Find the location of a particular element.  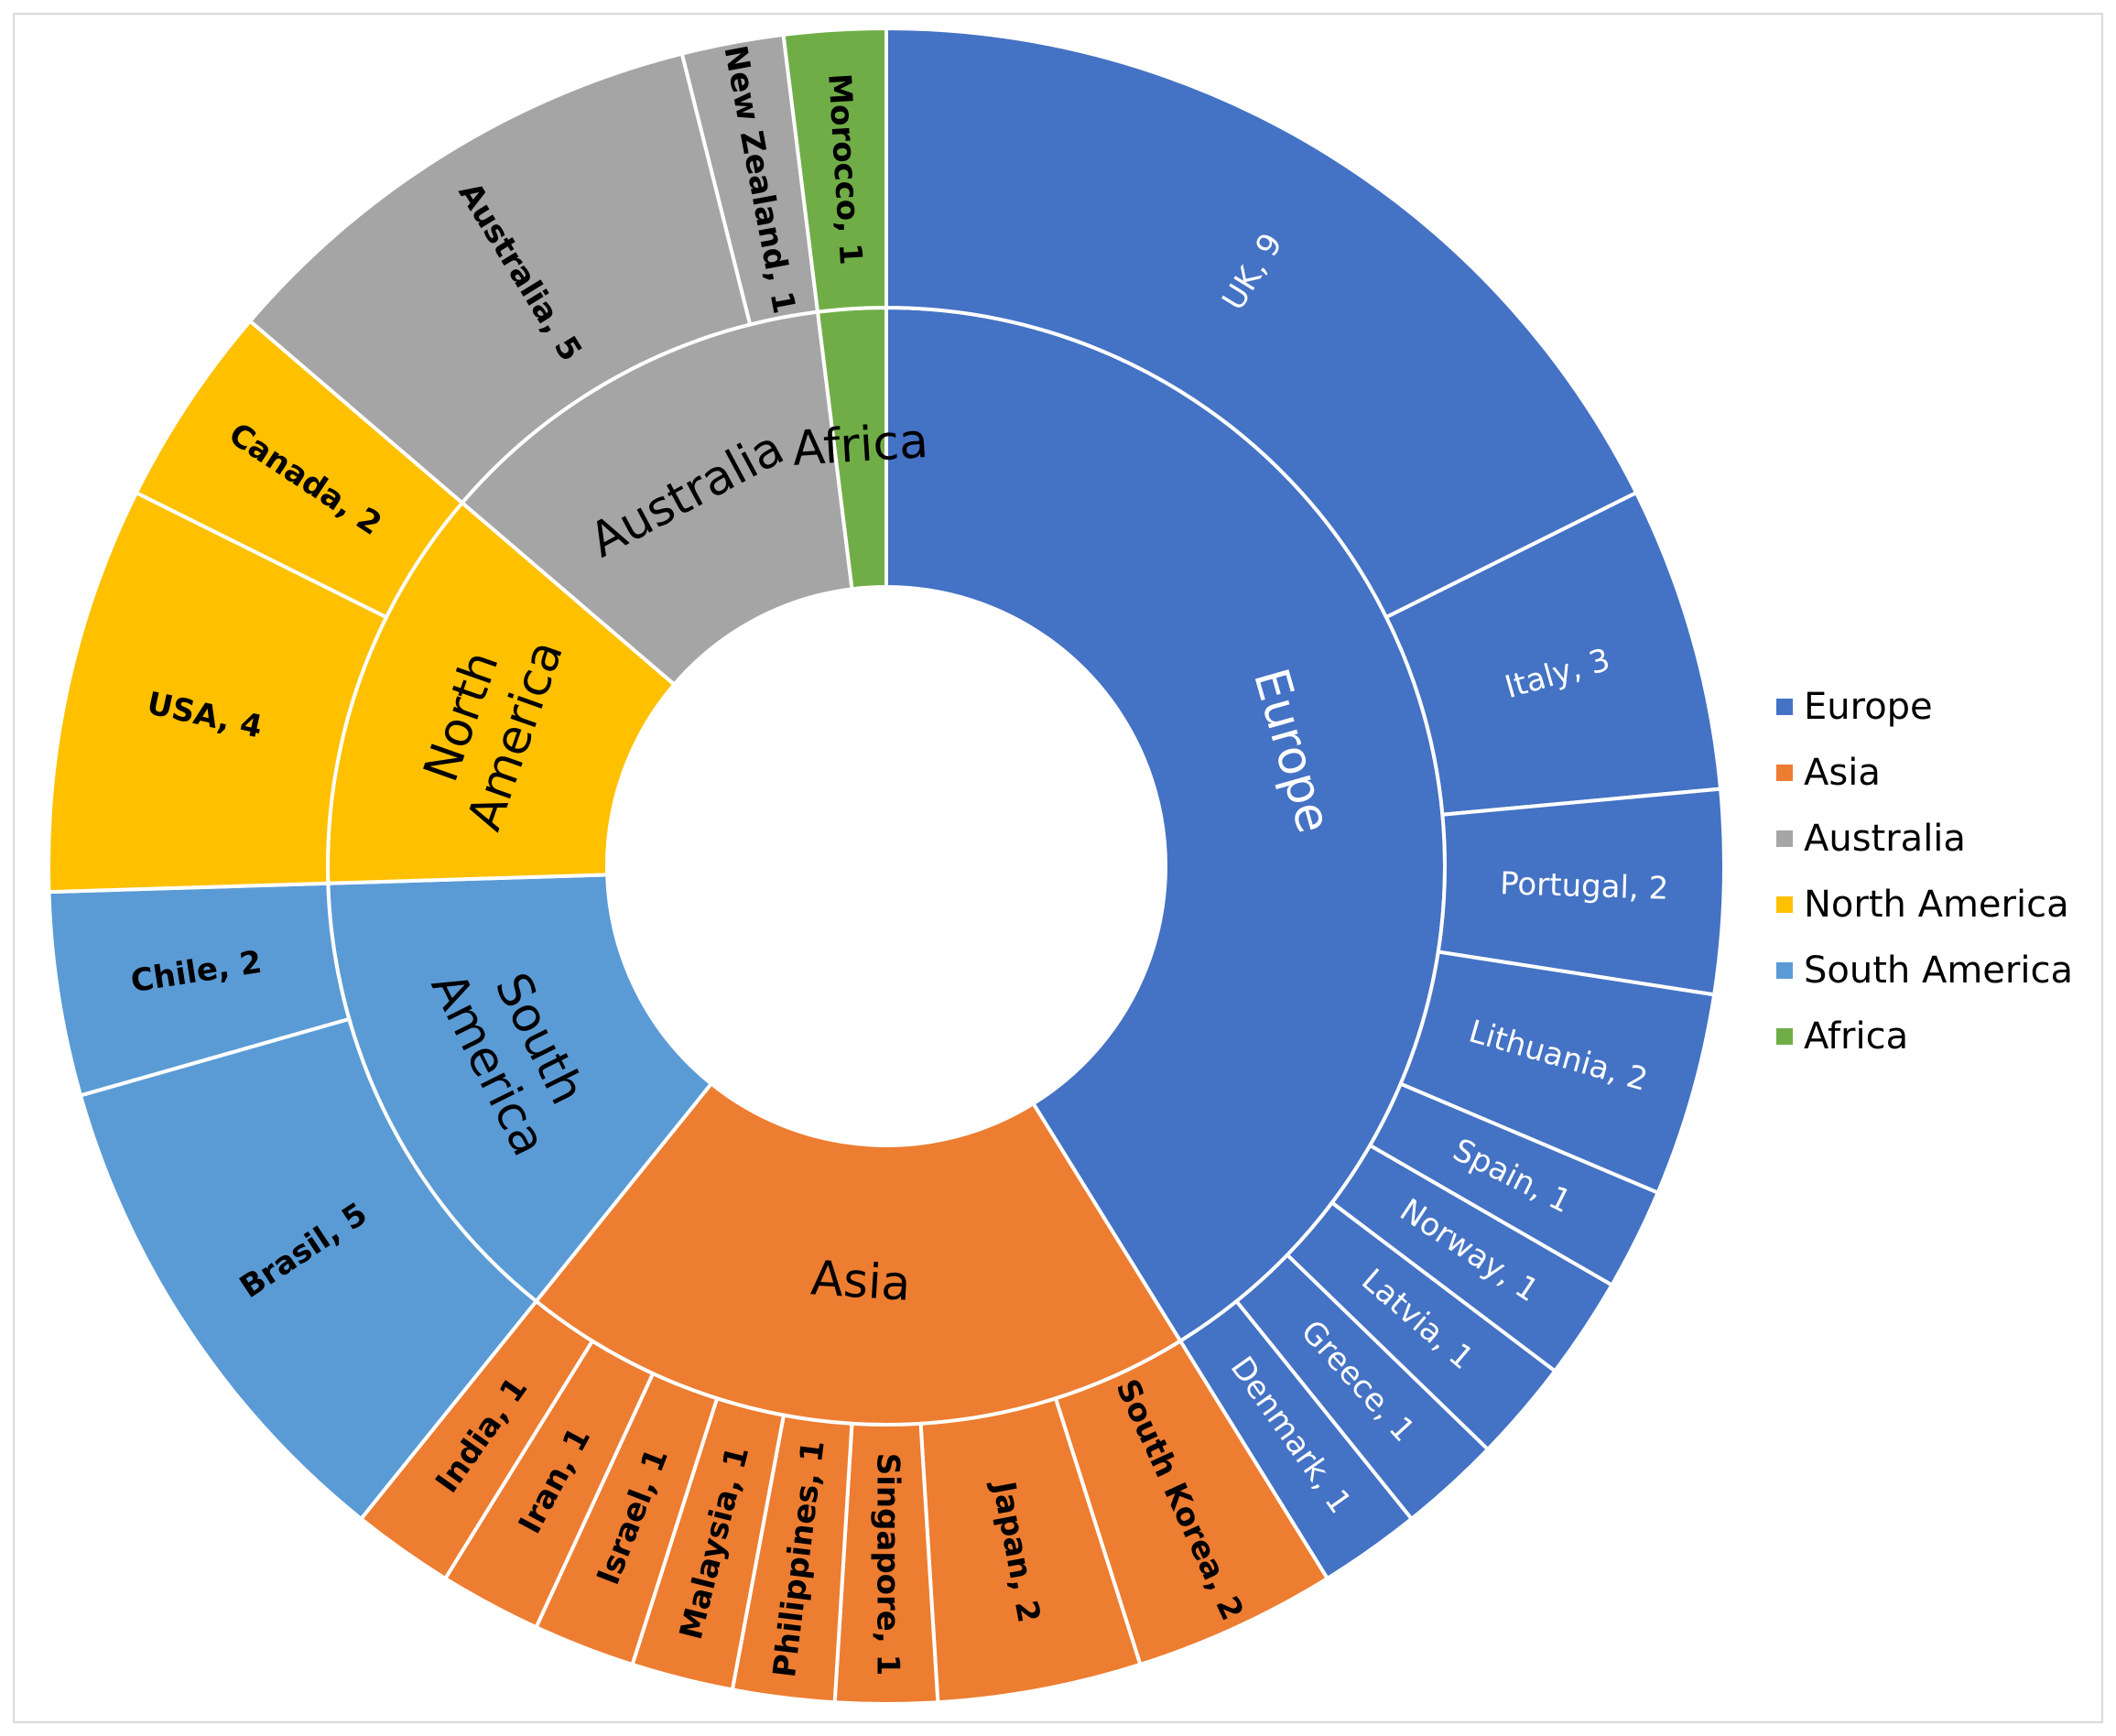

legend-label-australia: Australia is located at coordinates (1885, 839).